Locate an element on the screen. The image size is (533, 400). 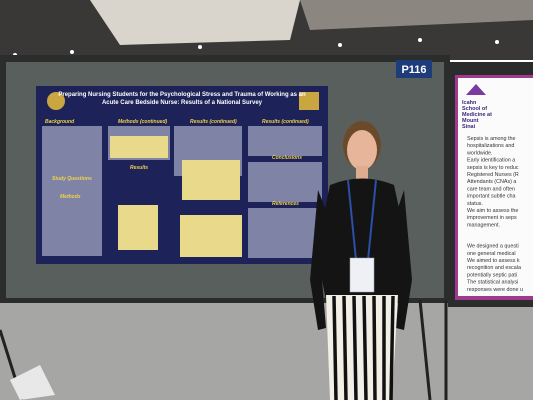
ceiling-panel is located at coordinates (195, 22).